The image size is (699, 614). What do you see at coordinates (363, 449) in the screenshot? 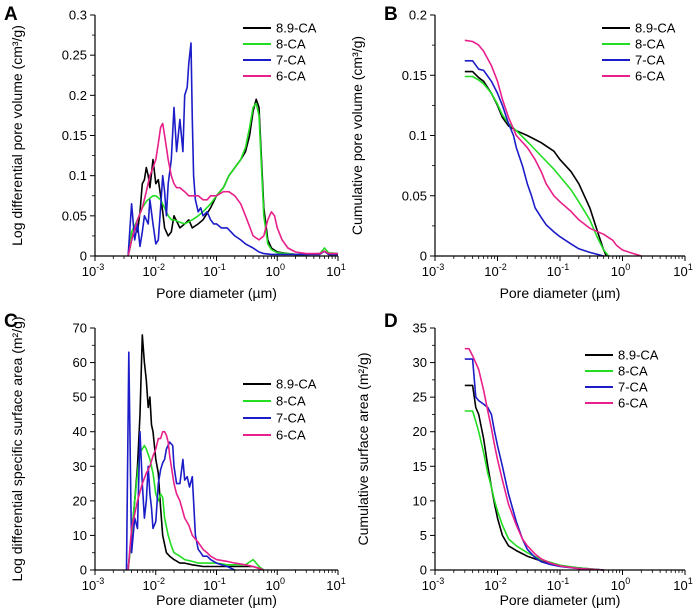
I see `y-axis-title: Cumulative surface area (m²/g)` at bounding box center [363, 449].